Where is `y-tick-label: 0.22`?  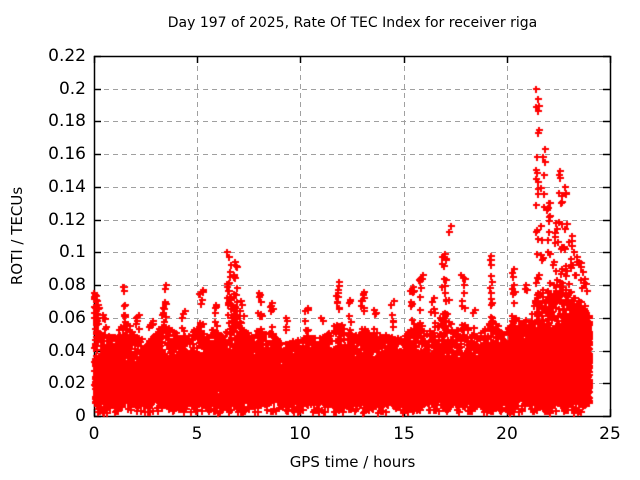
y-tick-label: 0.22 is located at coordinates (67, 56).